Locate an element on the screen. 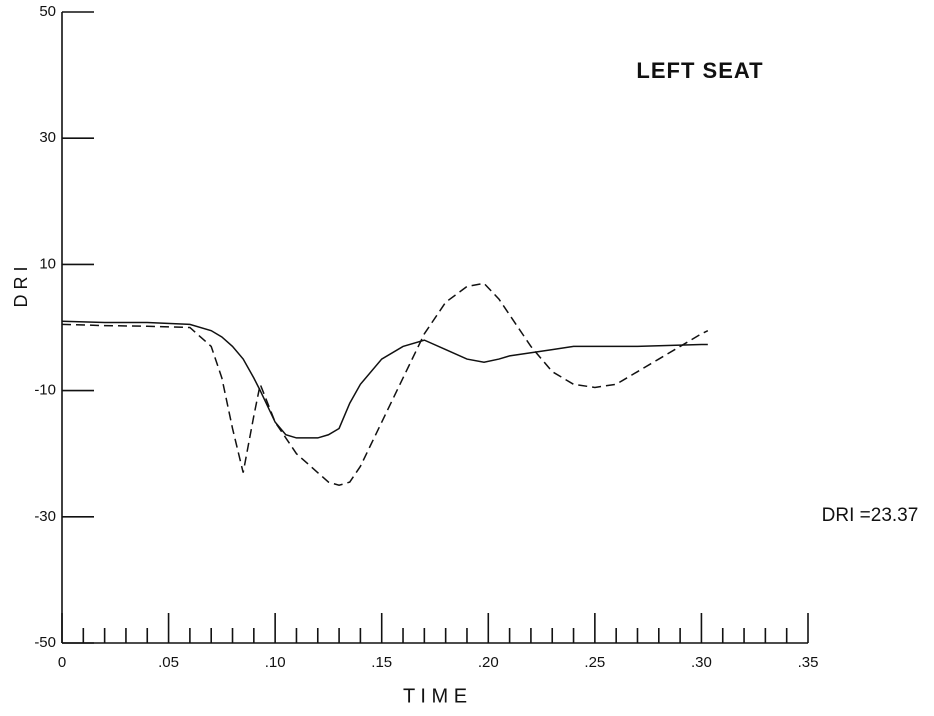  y-tick-label: -10 is located at coordinates (45, 390).